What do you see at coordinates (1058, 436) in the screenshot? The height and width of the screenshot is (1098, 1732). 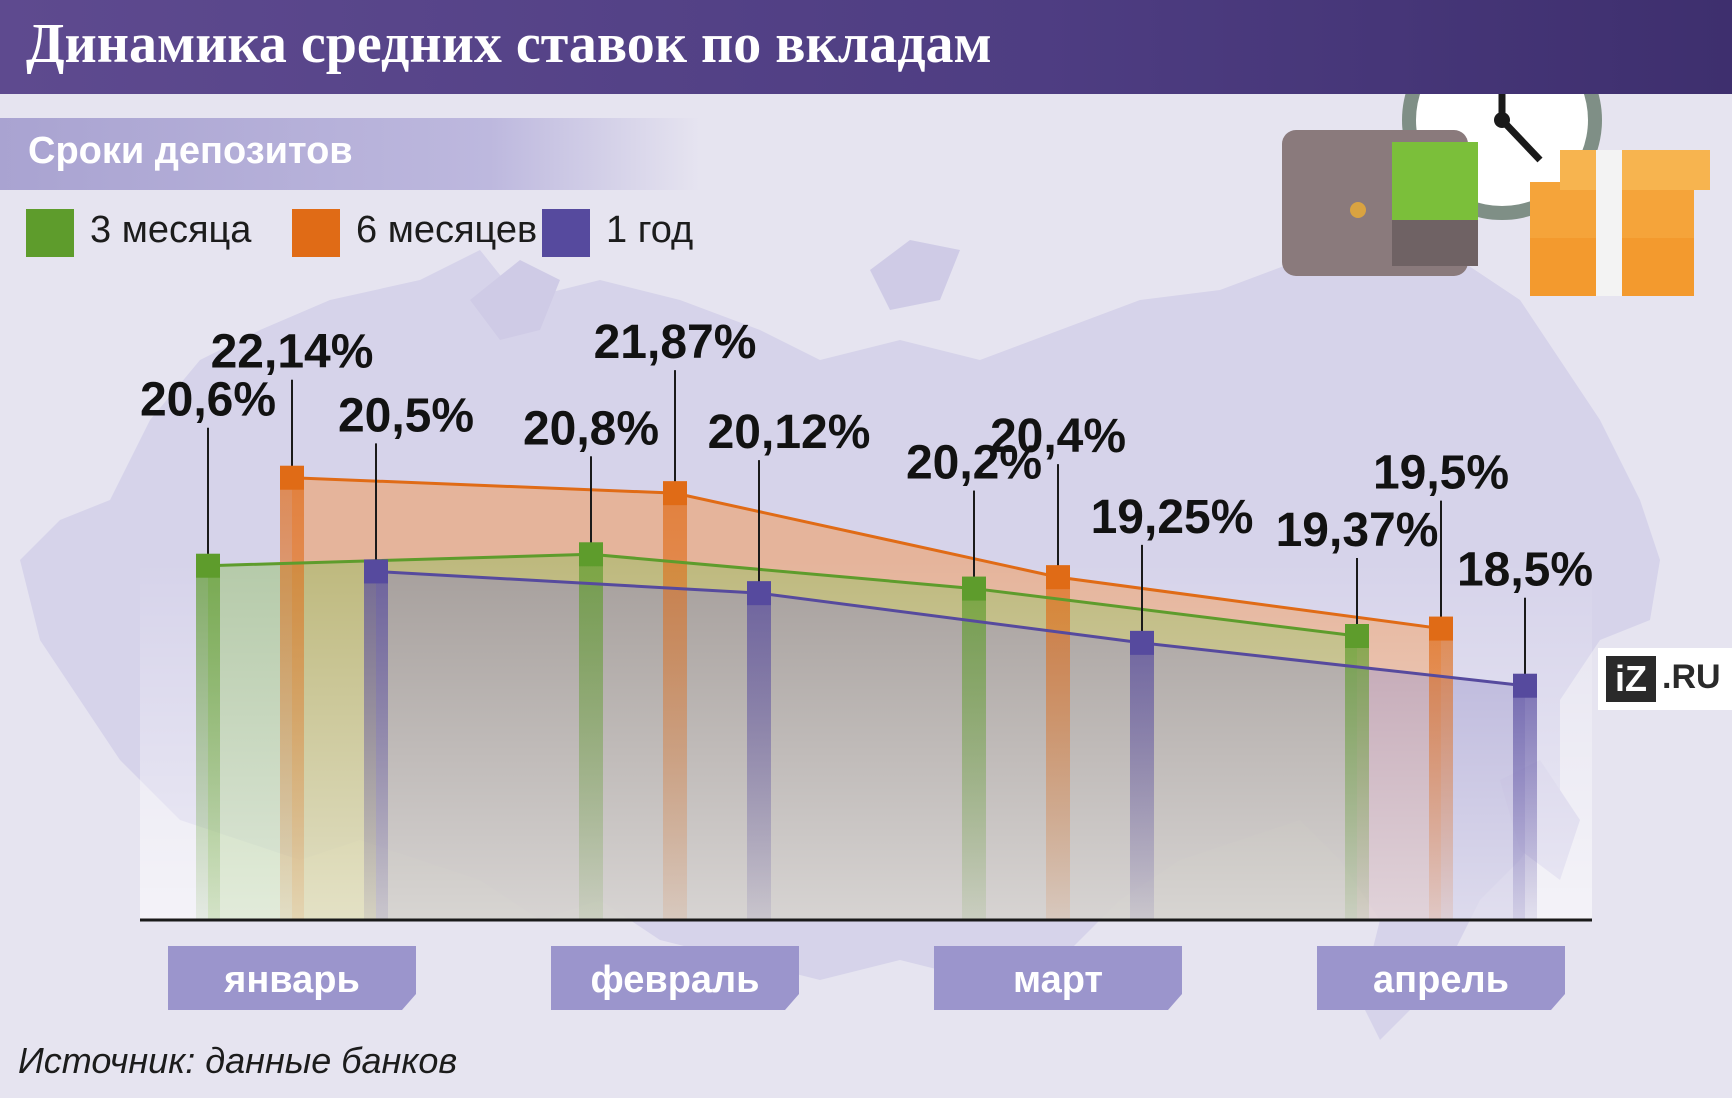 I see `value-label-6-months-2: 20,4%` at bounding box center [1058, 436].